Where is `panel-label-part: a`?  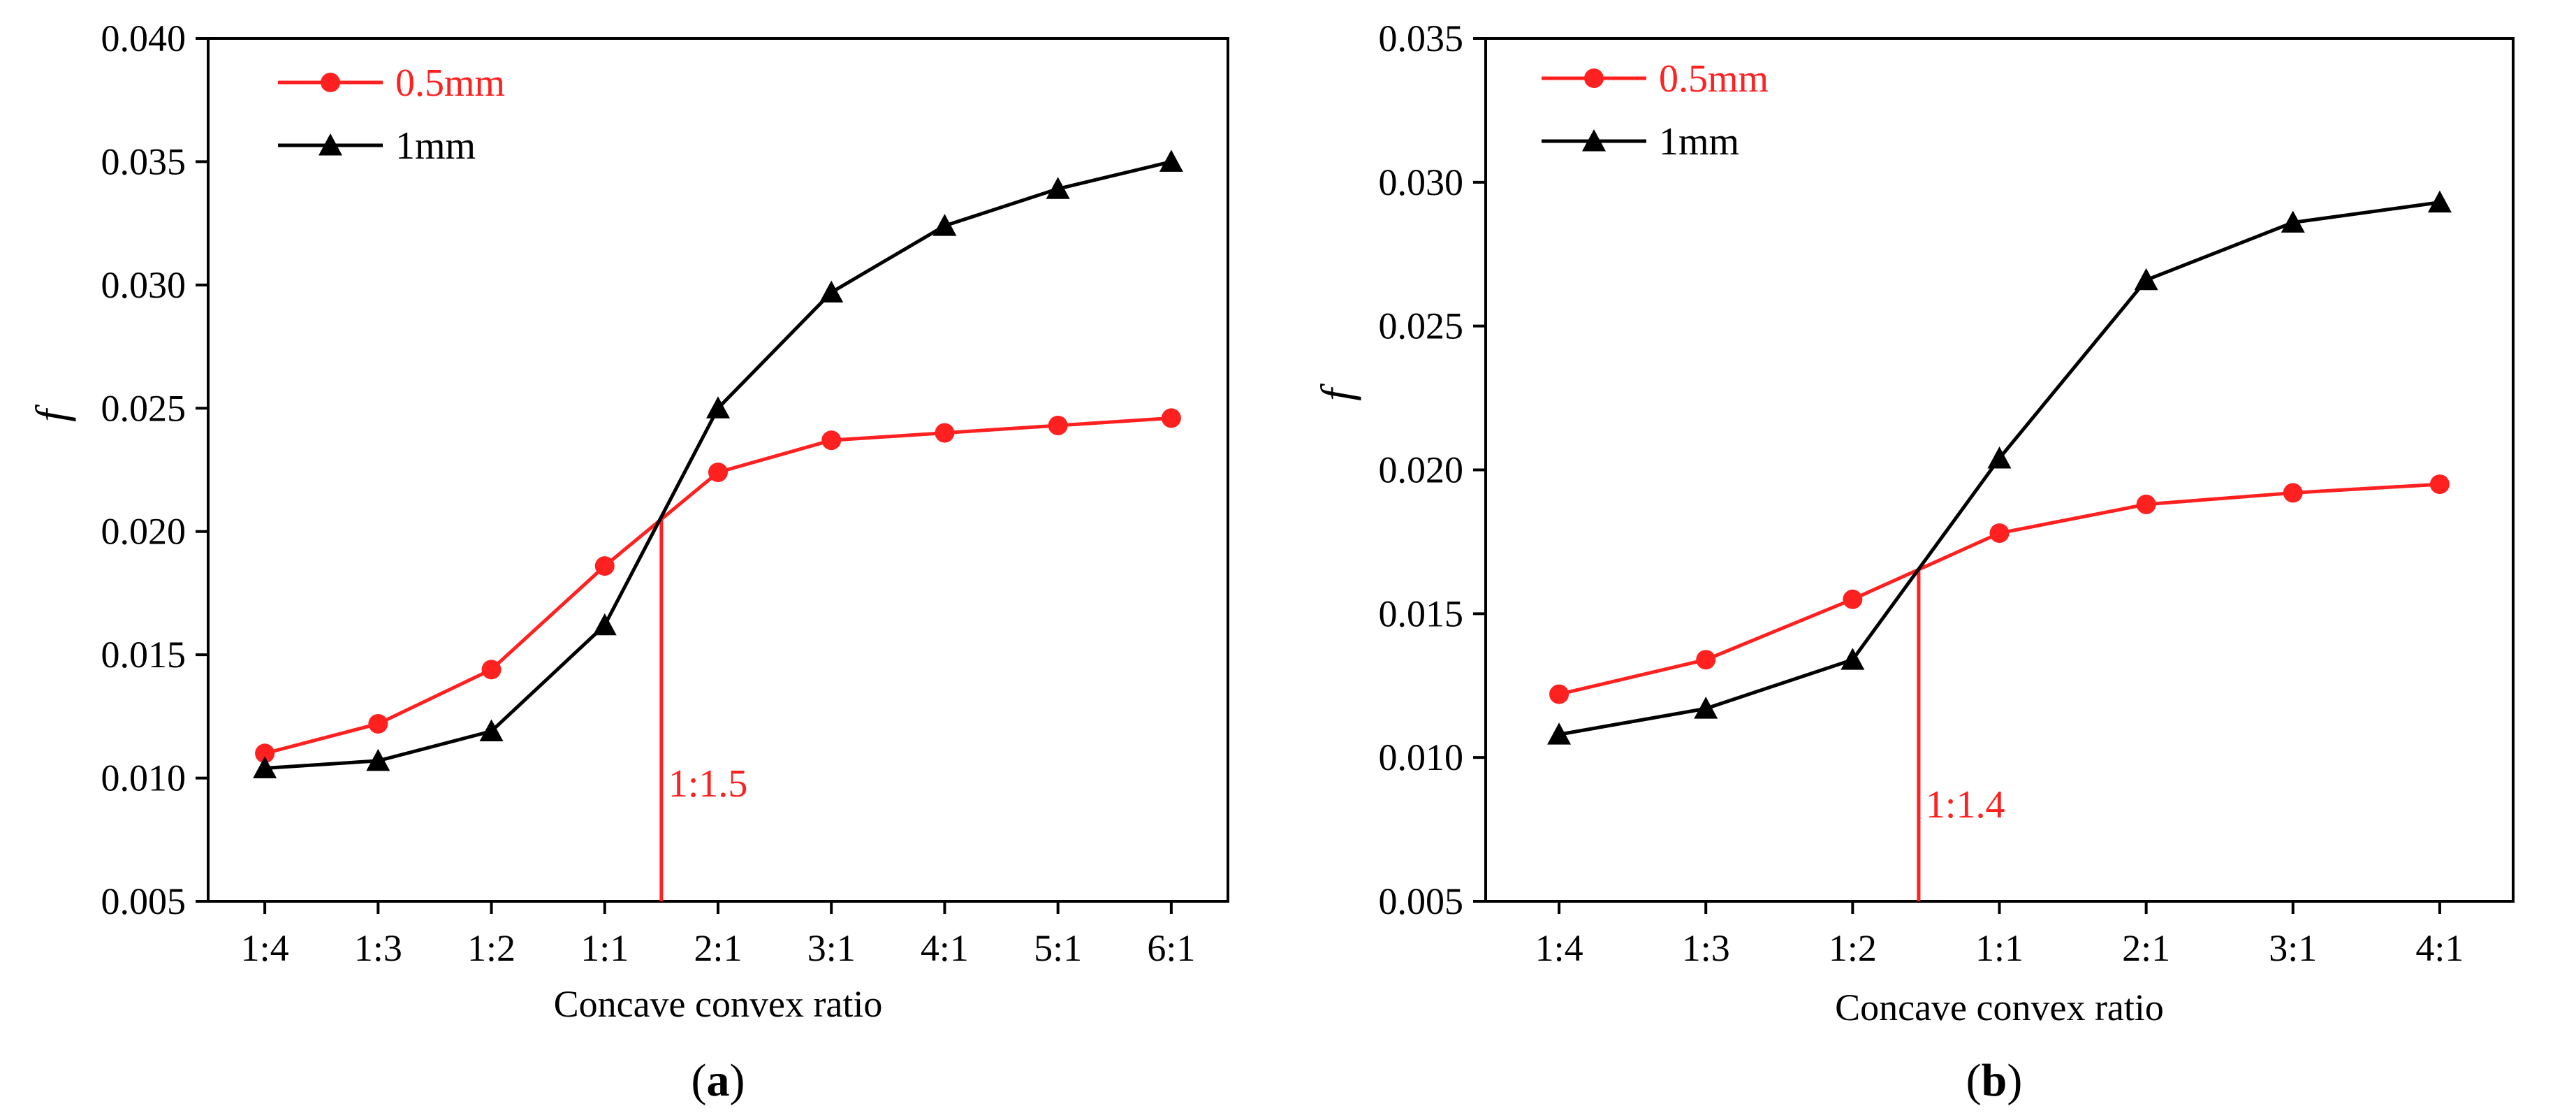
panel-label-part: a is located at coordinates (718, 1080).